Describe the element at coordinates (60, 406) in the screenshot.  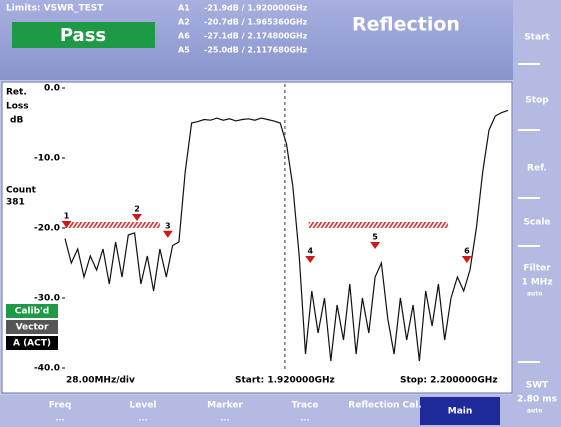
I see `bottom-button: Freq` at that location.